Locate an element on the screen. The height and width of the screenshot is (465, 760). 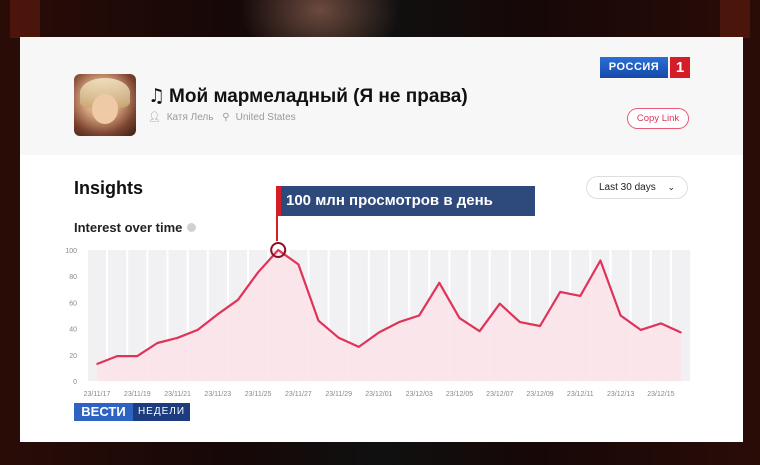
date-range-select: Last 30 days ⌄ is located at coordinates (637, 187).